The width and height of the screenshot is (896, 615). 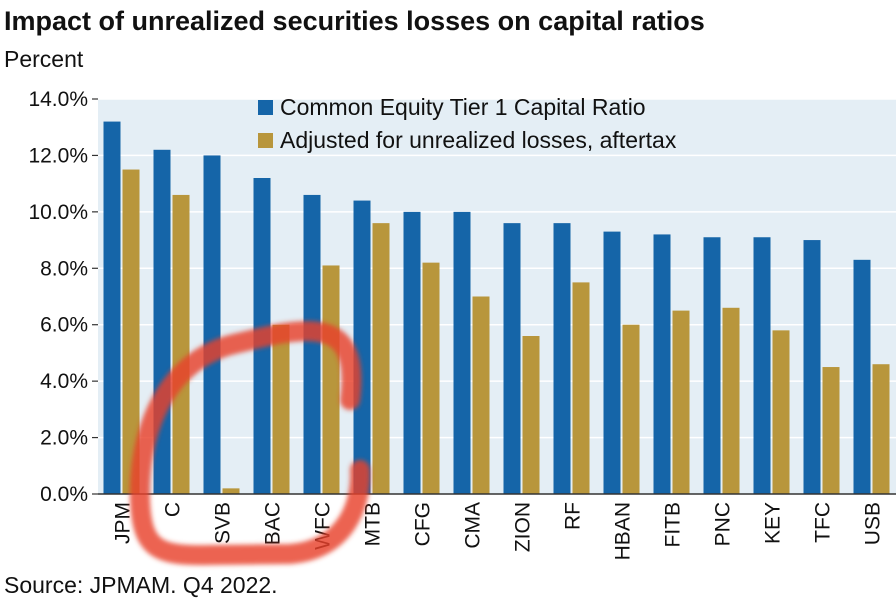 I want to click on x-tick-label: MTB, so click(x=373, y=524).